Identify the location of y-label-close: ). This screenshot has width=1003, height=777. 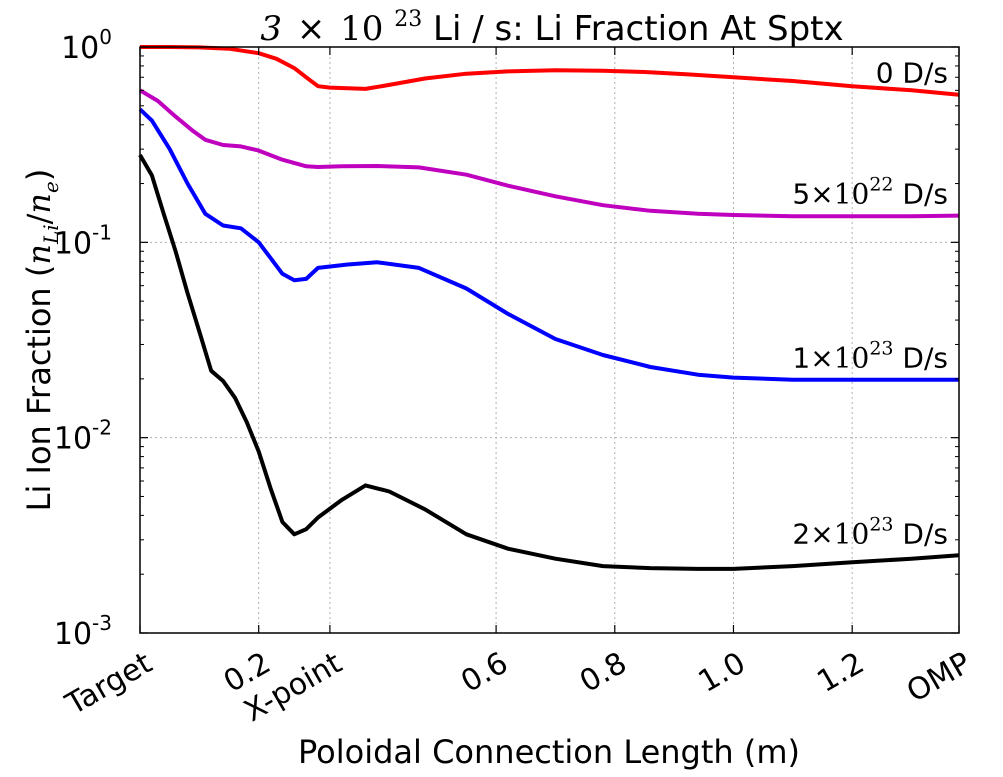
(39, 175).